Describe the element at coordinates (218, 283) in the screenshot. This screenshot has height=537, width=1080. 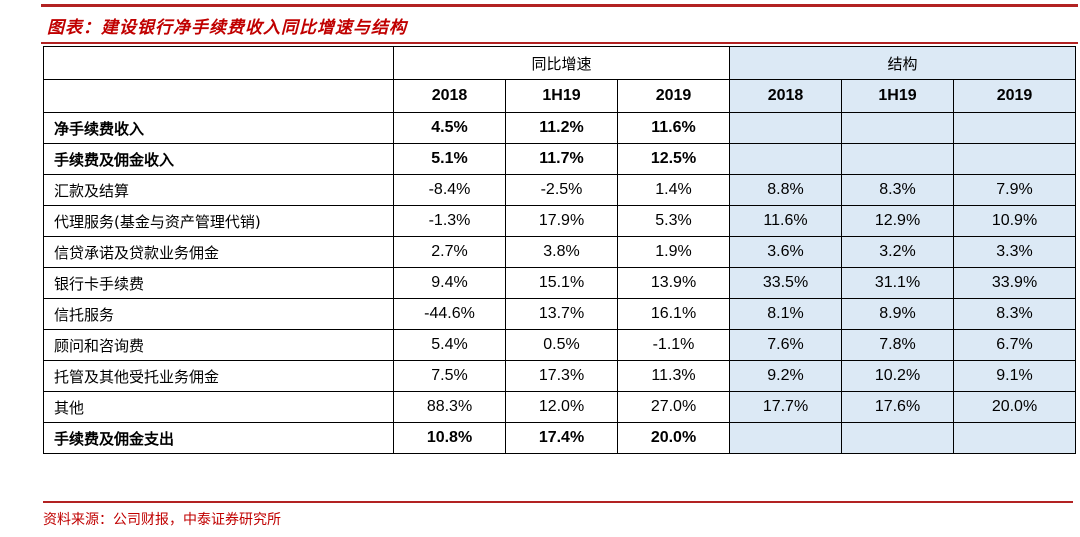
I see `row-label: 银行卡手续费` at that location.